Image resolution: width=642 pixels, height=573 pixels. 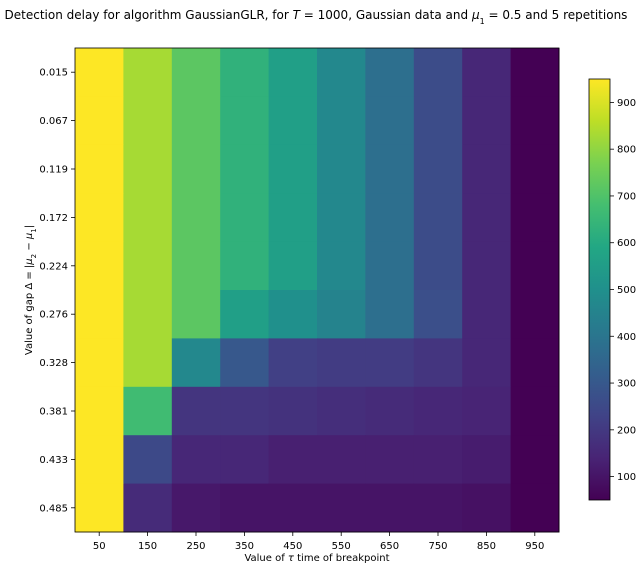 I want to click on colorbar-tick-label: 900, so click(x=626, y=103).